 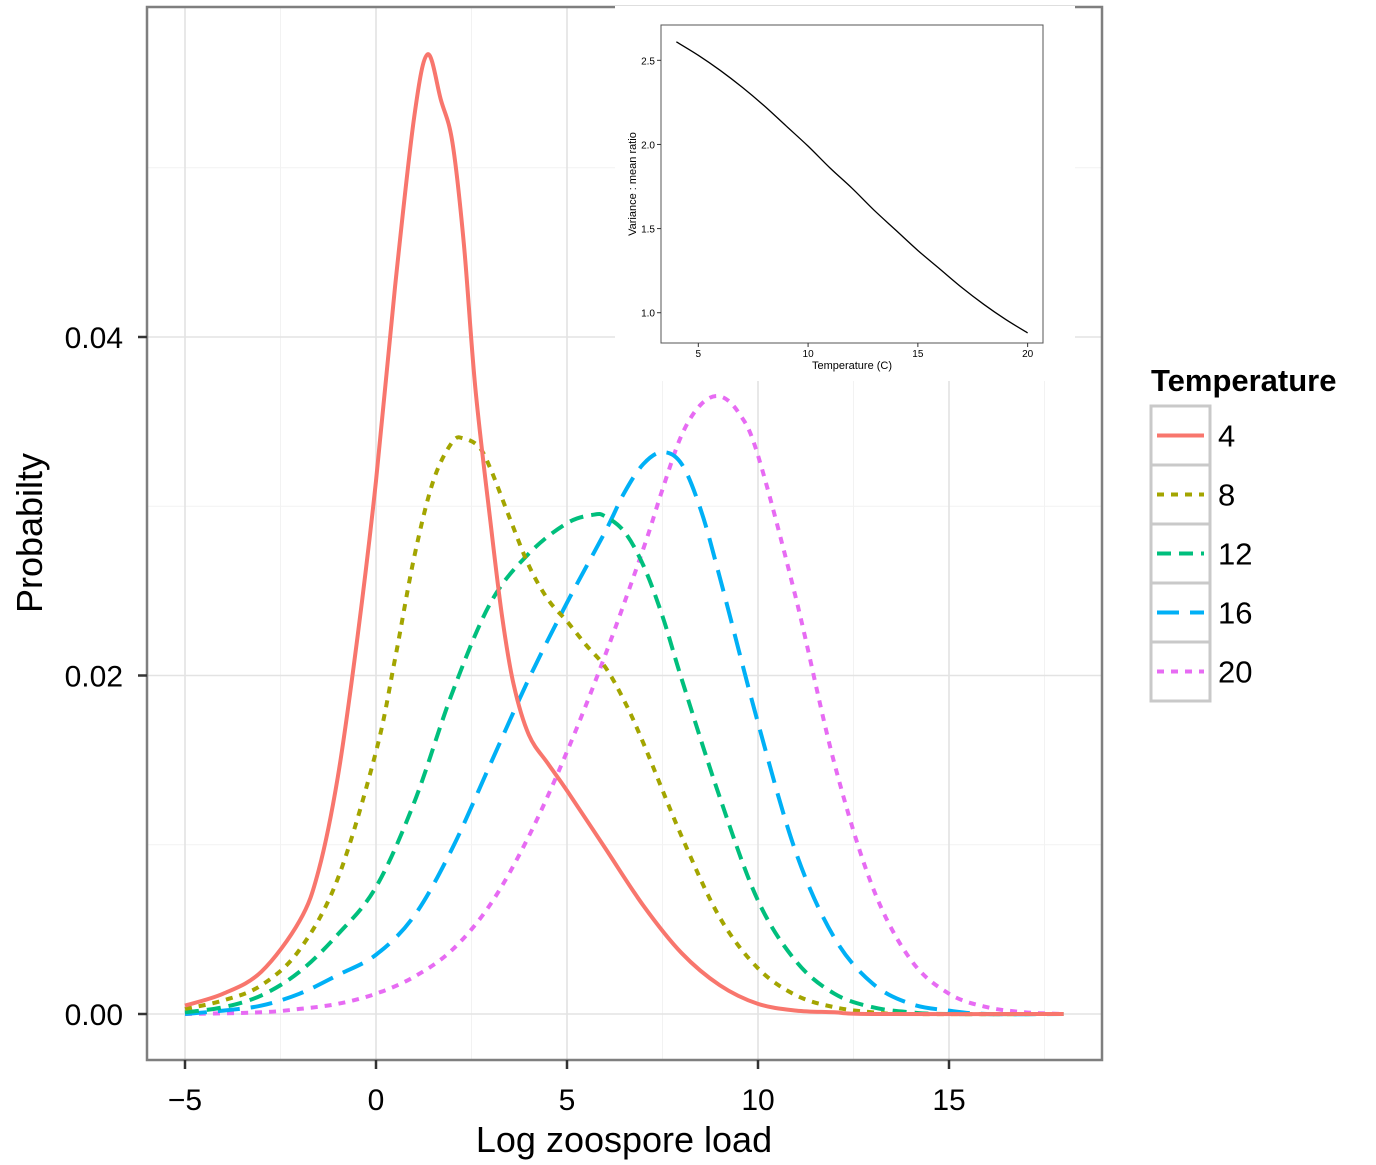 I want to click on inset-x-tick-label: 5, so click(x=699, y=354).